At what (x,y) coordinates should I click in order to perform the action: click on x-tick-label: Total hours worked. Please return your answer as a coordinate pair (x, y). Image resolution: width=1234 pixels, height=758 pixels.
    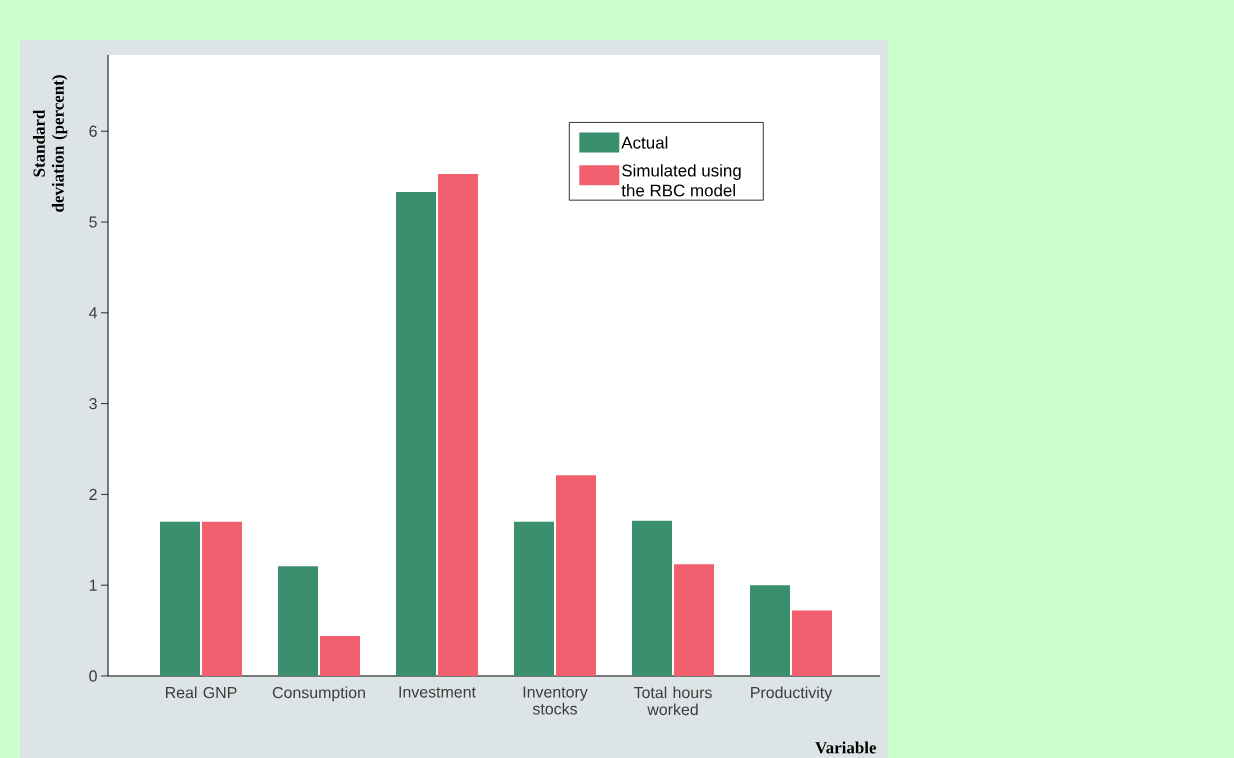
    Looking at the image, I should click on (672, 701).